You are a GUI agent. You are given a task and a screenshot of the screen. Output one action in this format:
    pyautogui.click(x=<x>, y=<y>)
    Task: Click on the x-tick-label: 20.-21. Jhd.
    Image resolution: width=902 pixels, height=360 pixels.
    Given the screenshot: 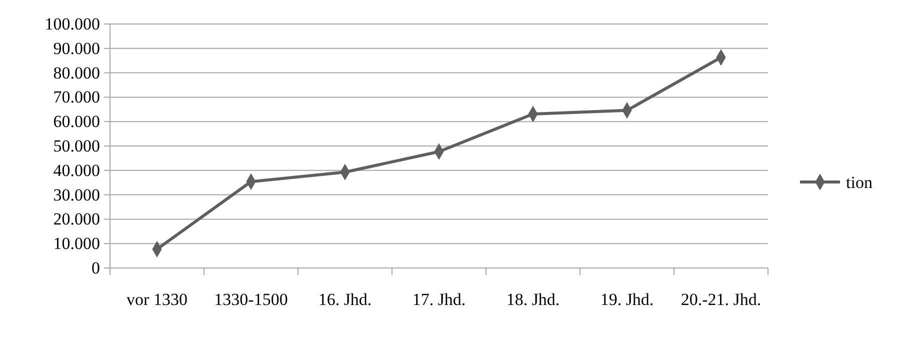 What is the action you would take?
    pyautogui.click(x=721, y=299)
    